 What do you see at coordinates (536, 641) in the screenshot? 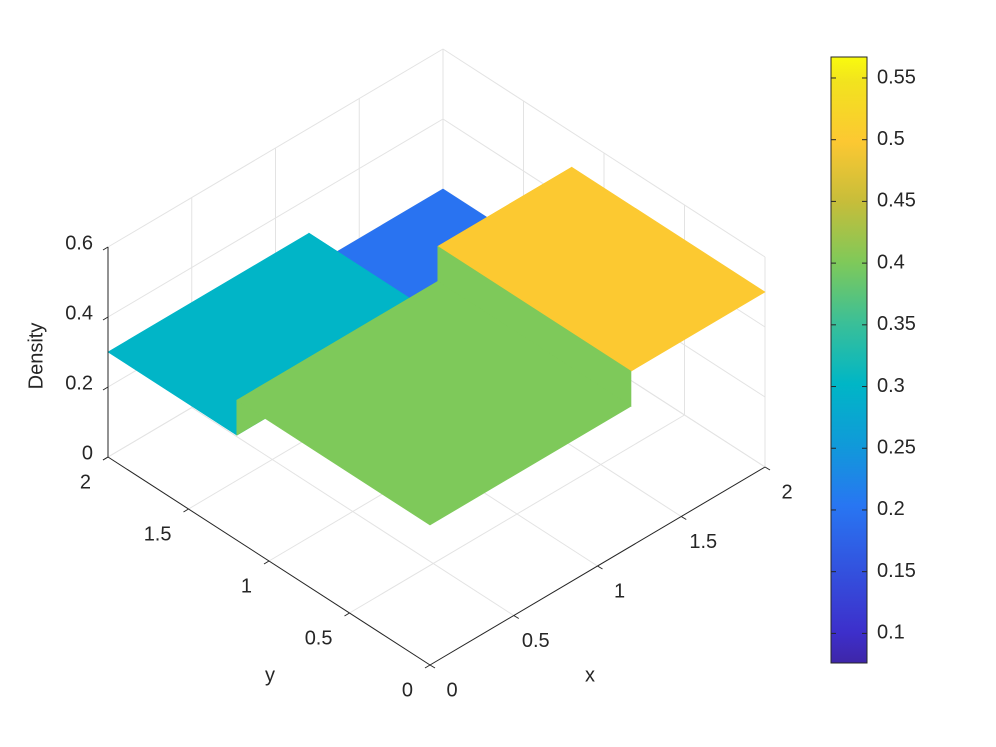
I see `x-tick-label: 0.5` at bounding box center [536, 641].